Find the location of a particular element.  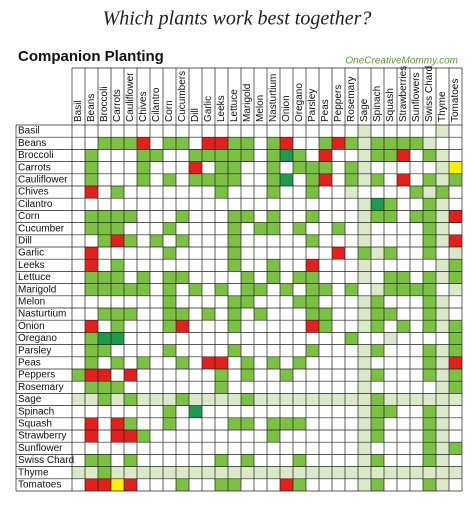

column-label: Oregano is located at coordinates (299, 102).